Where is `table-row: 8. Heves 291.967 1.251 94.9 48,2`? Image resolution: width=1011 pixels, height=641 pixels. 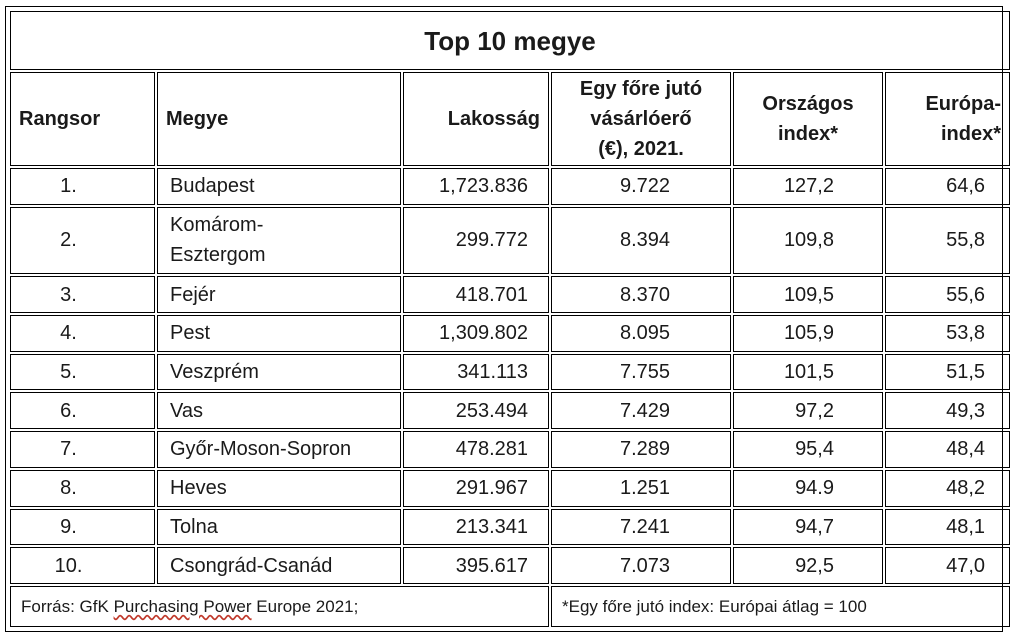
table-row: 8. Heves 291.967 1.251 94.9 48,2 is located at coordinates (510, 488).